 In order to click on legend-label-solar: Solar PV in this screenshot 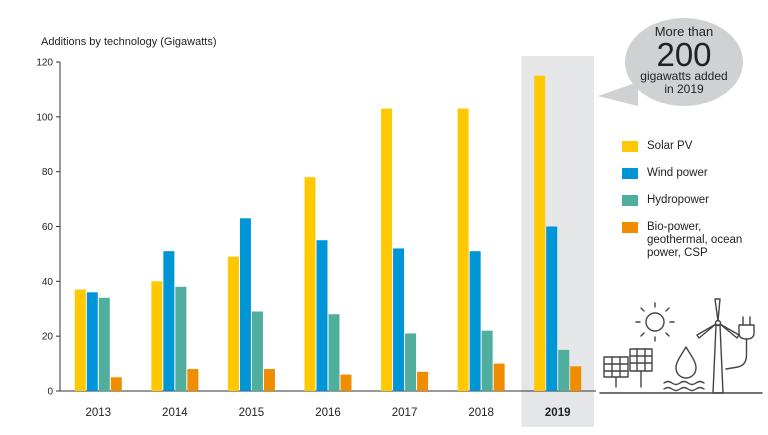, I will do `click(670, 146)`.